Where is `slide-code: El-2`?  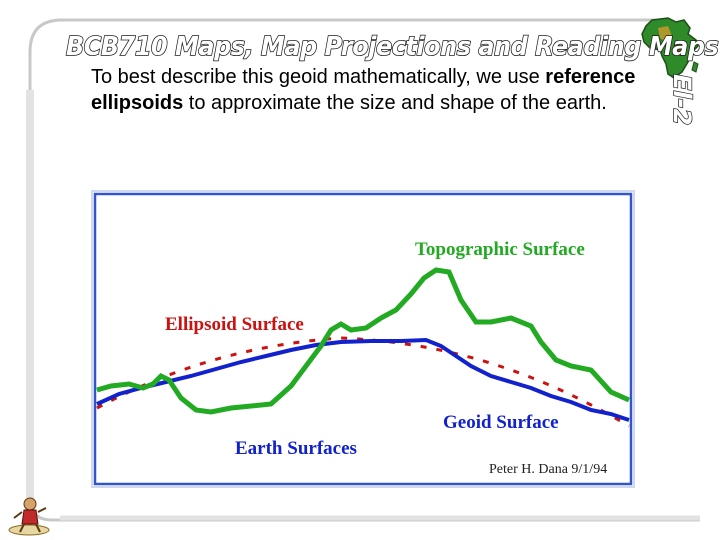
slide-code: El-2 is located at coordinates (682, 100).